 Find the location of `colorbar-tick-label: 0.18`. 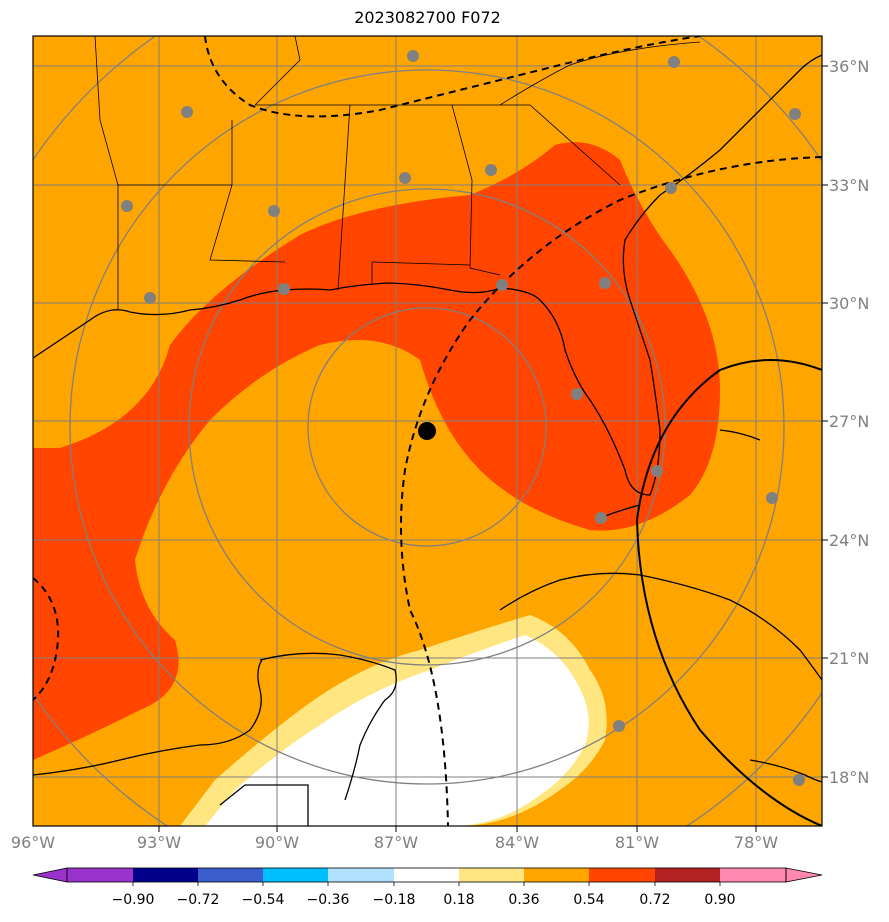

colorbar-tick-label: 0.18 is located at coordinates (458, 900).